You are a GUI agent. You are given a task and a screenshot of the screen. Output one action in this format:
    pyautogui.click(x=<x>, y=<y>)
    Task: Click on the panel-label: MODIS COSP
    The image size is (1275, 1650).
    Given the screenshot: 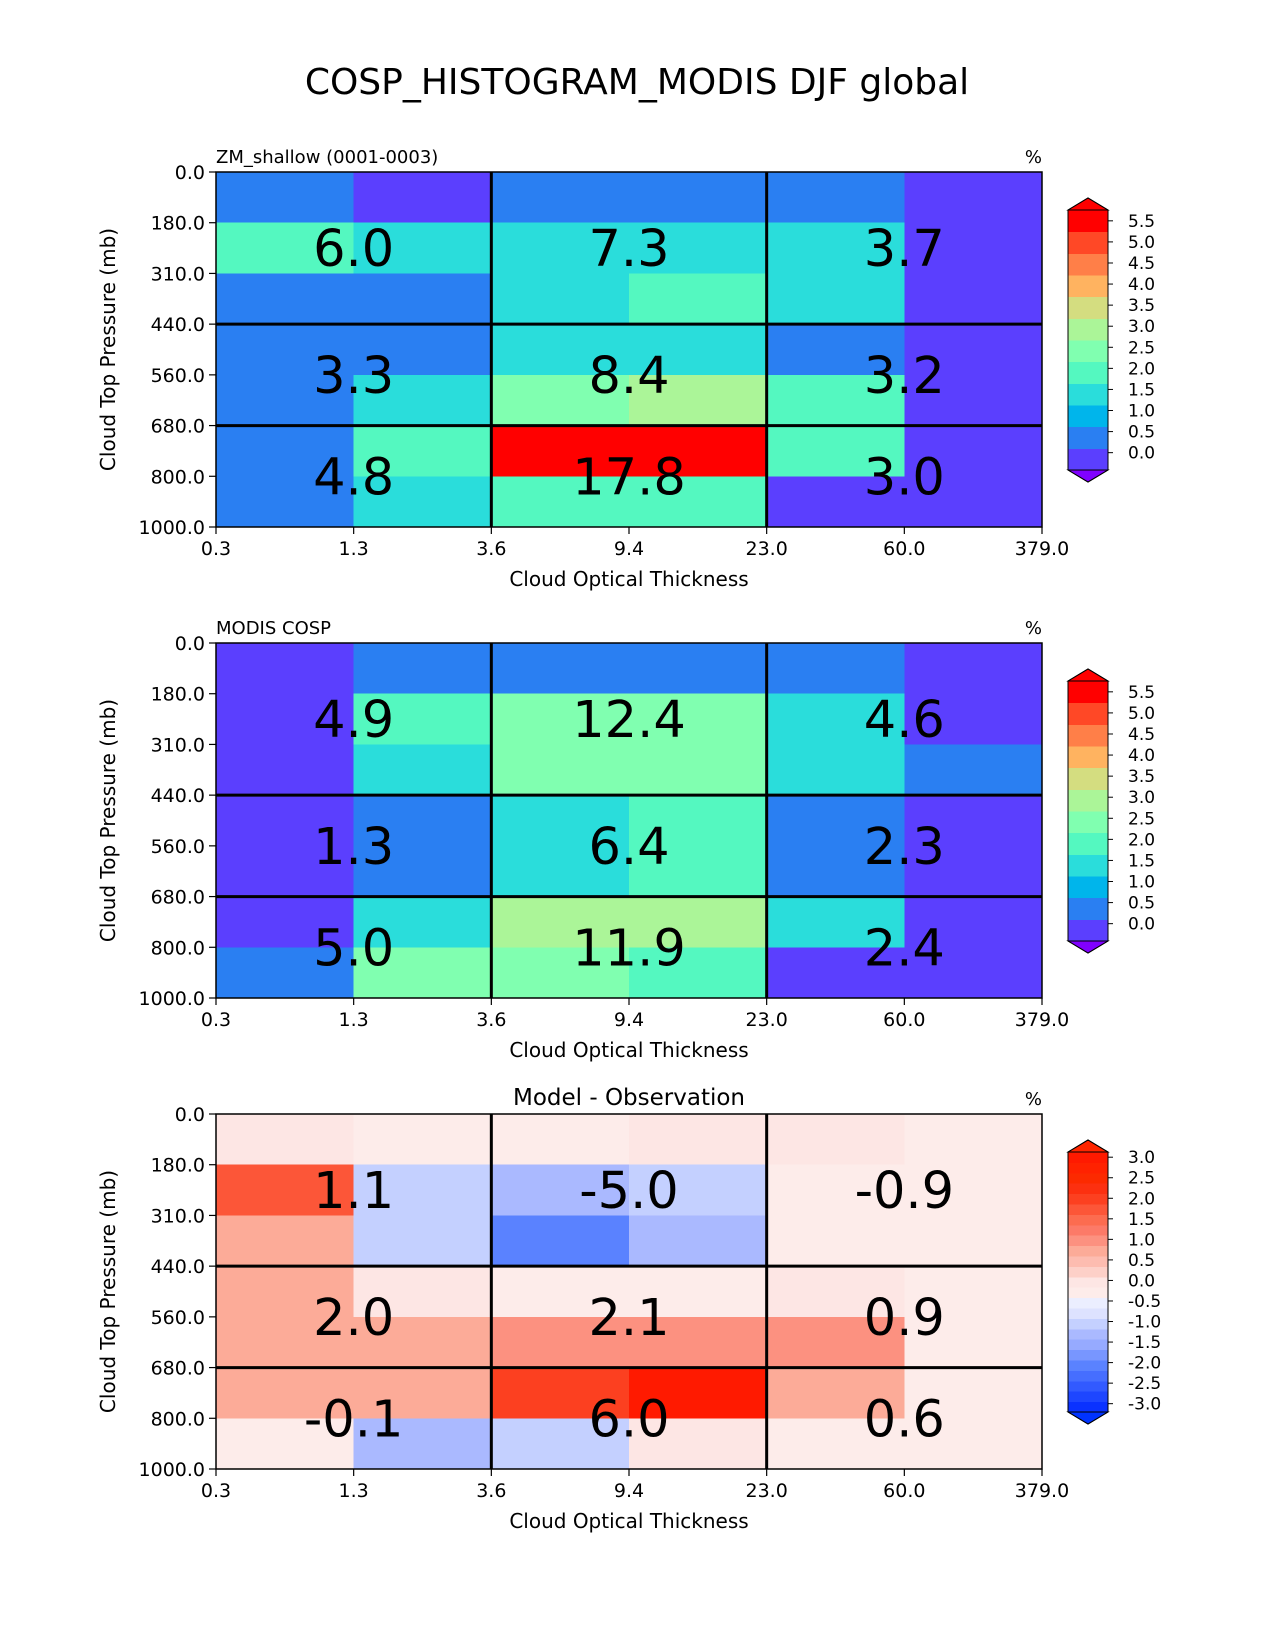 What is the action you would take?
    pyautogui.click(x=273, y=628)
    